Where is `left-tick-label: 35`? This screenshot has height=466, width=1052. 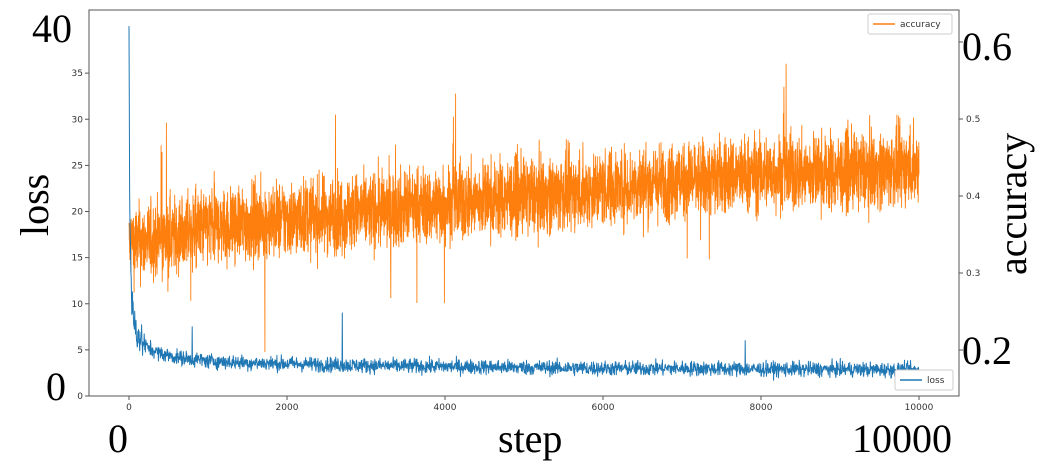
left-tick-label: 35 is located at coordinates (77, 74).